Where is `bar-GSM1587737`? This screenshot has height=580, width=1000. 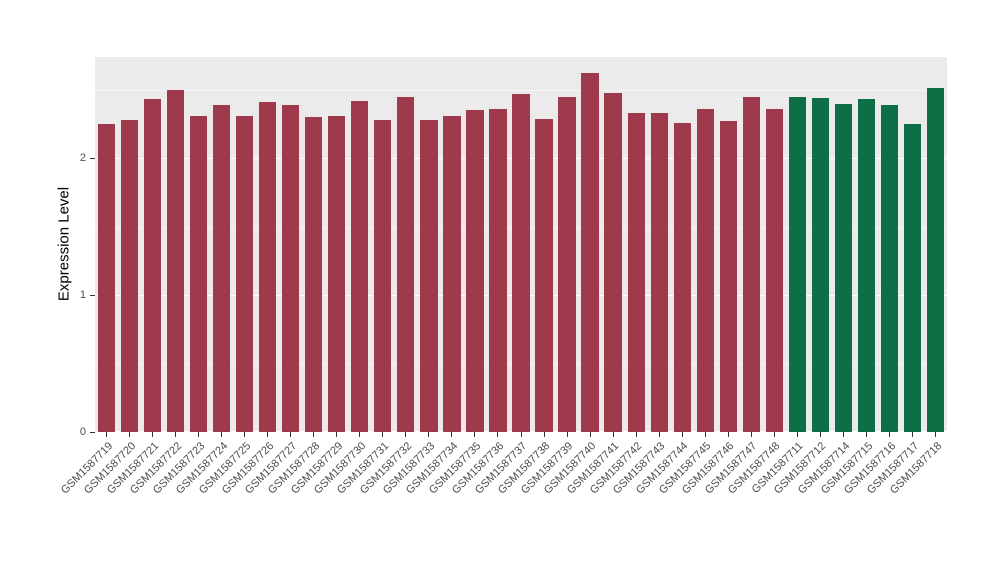
bar-GSM1587737 is located at coordinates (521, 262).